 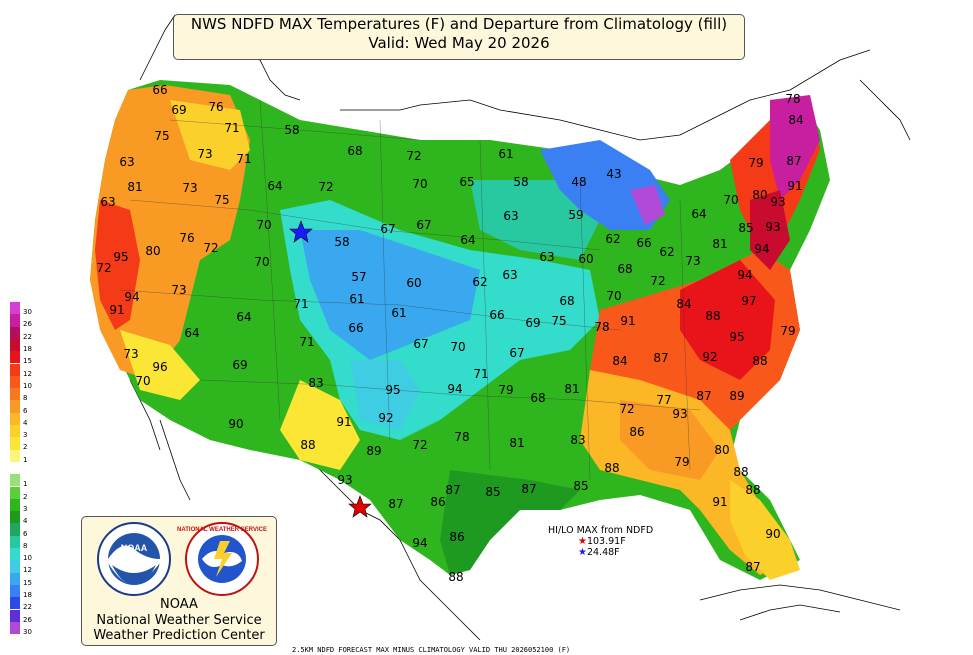 What do you see at coordinates (663, 400) in the screenshot?
I see `temperature-label: 77` at bounding box center [663, 400].